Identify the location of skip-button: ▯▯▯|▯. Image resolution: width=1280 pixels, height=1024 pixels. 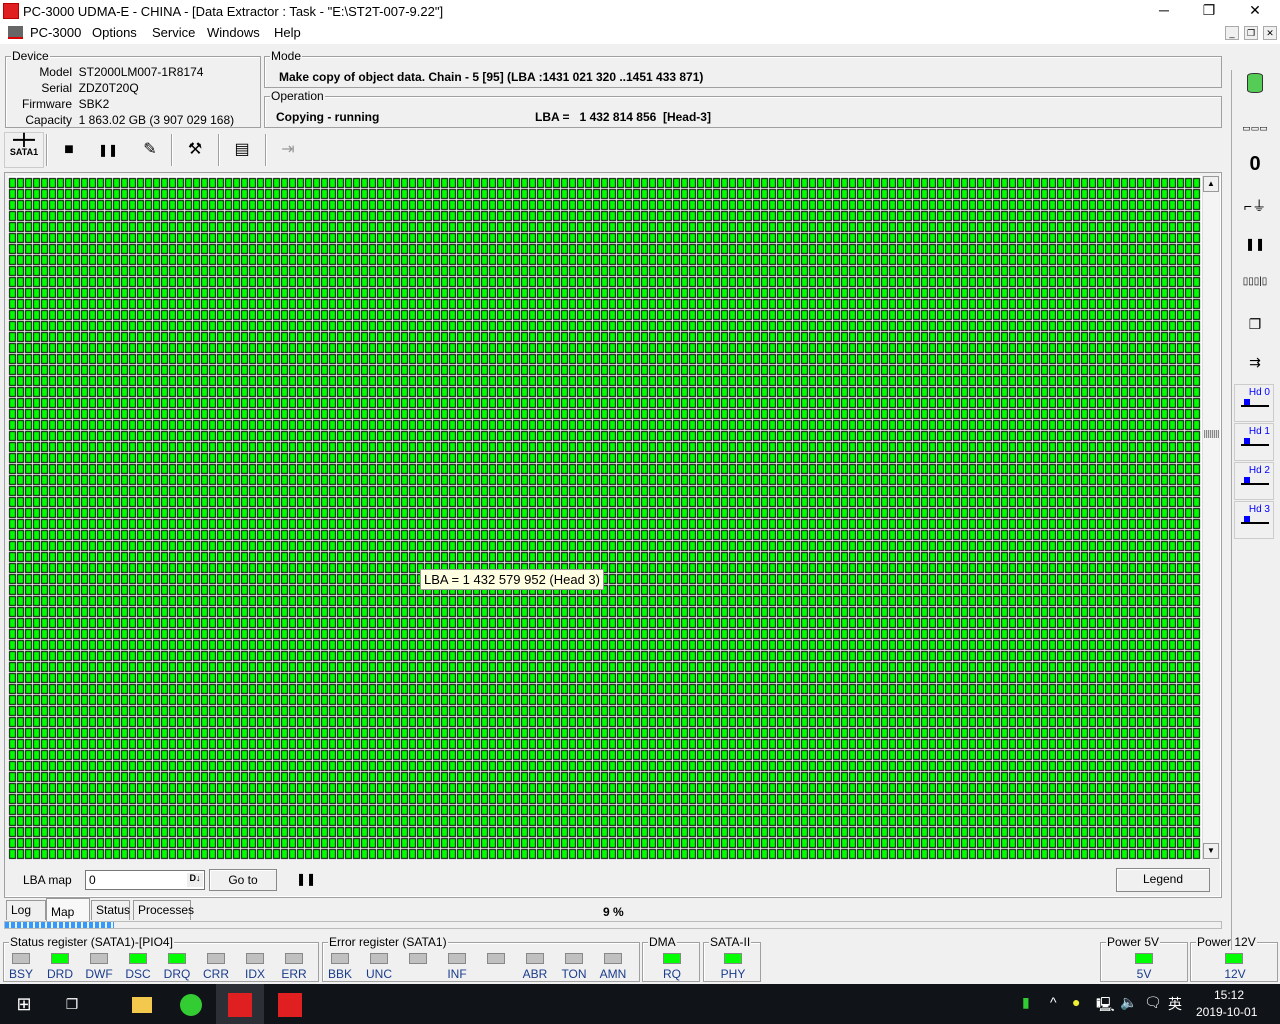
(1255, 282).